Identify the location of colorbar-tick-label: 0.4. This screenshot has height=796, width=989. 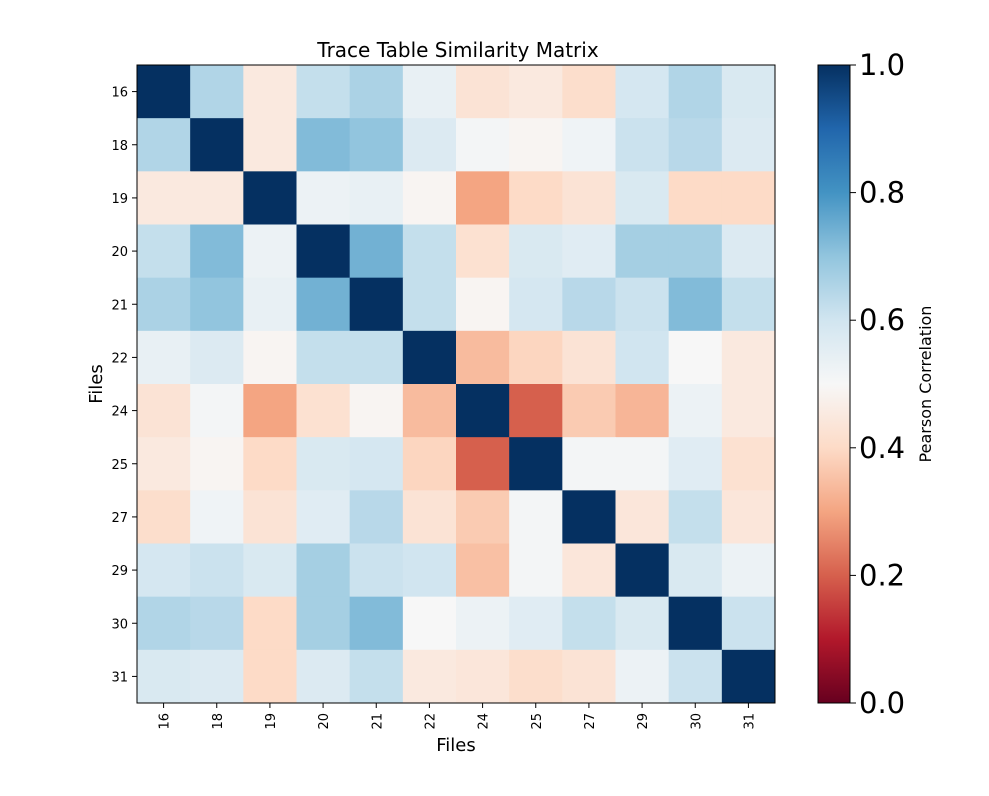
(882, 448).